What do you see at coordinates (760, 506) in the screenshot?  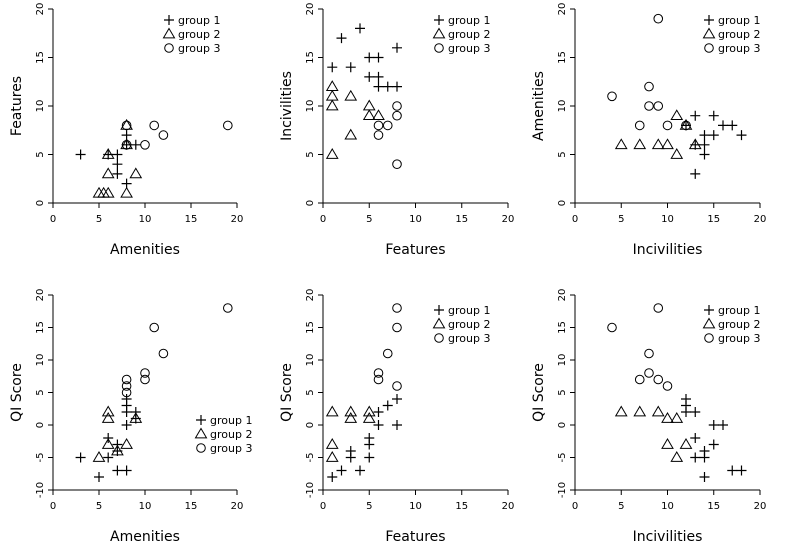 I see `x-tick-label: 20` at bounding box center [760, 506].